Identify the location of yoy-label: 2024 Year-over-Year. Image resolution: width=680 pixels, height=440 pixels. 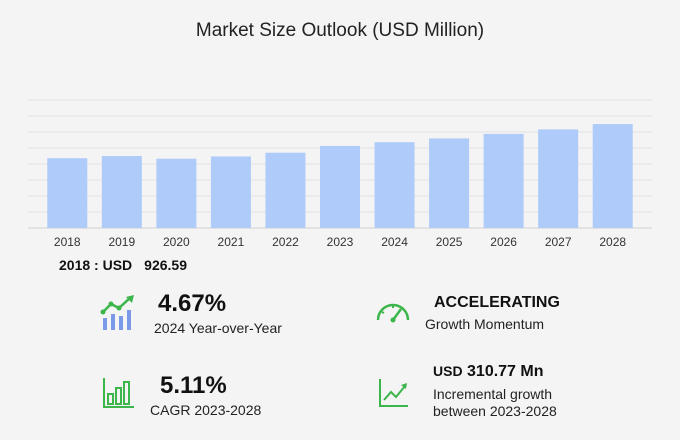
(218, 328).